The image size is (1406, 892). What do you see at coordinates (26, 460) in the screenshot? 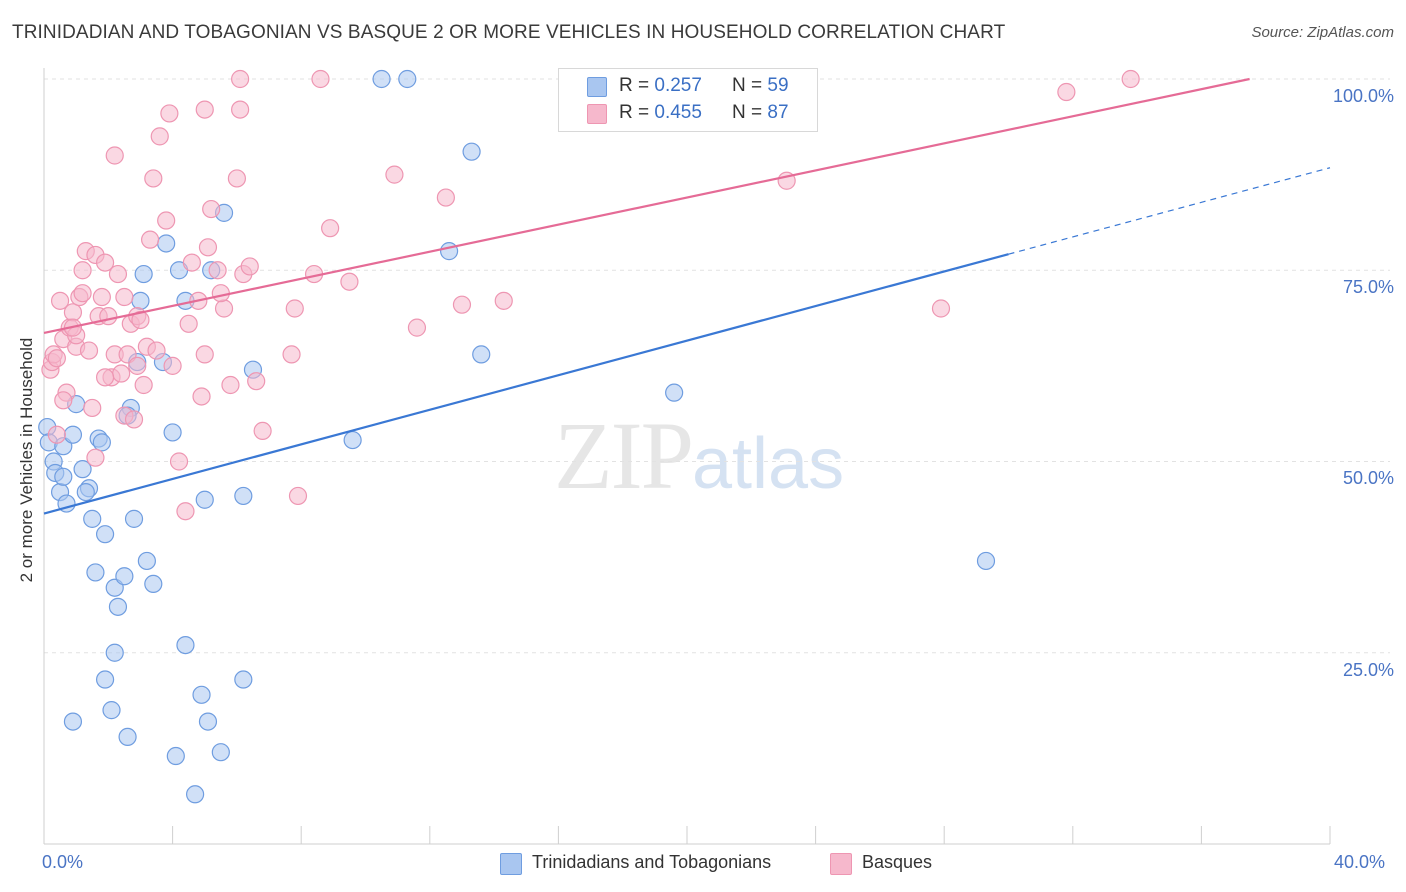
I see `y-axis-label: 2 or more Vehicles in Household` at bounding box center [26, 460].